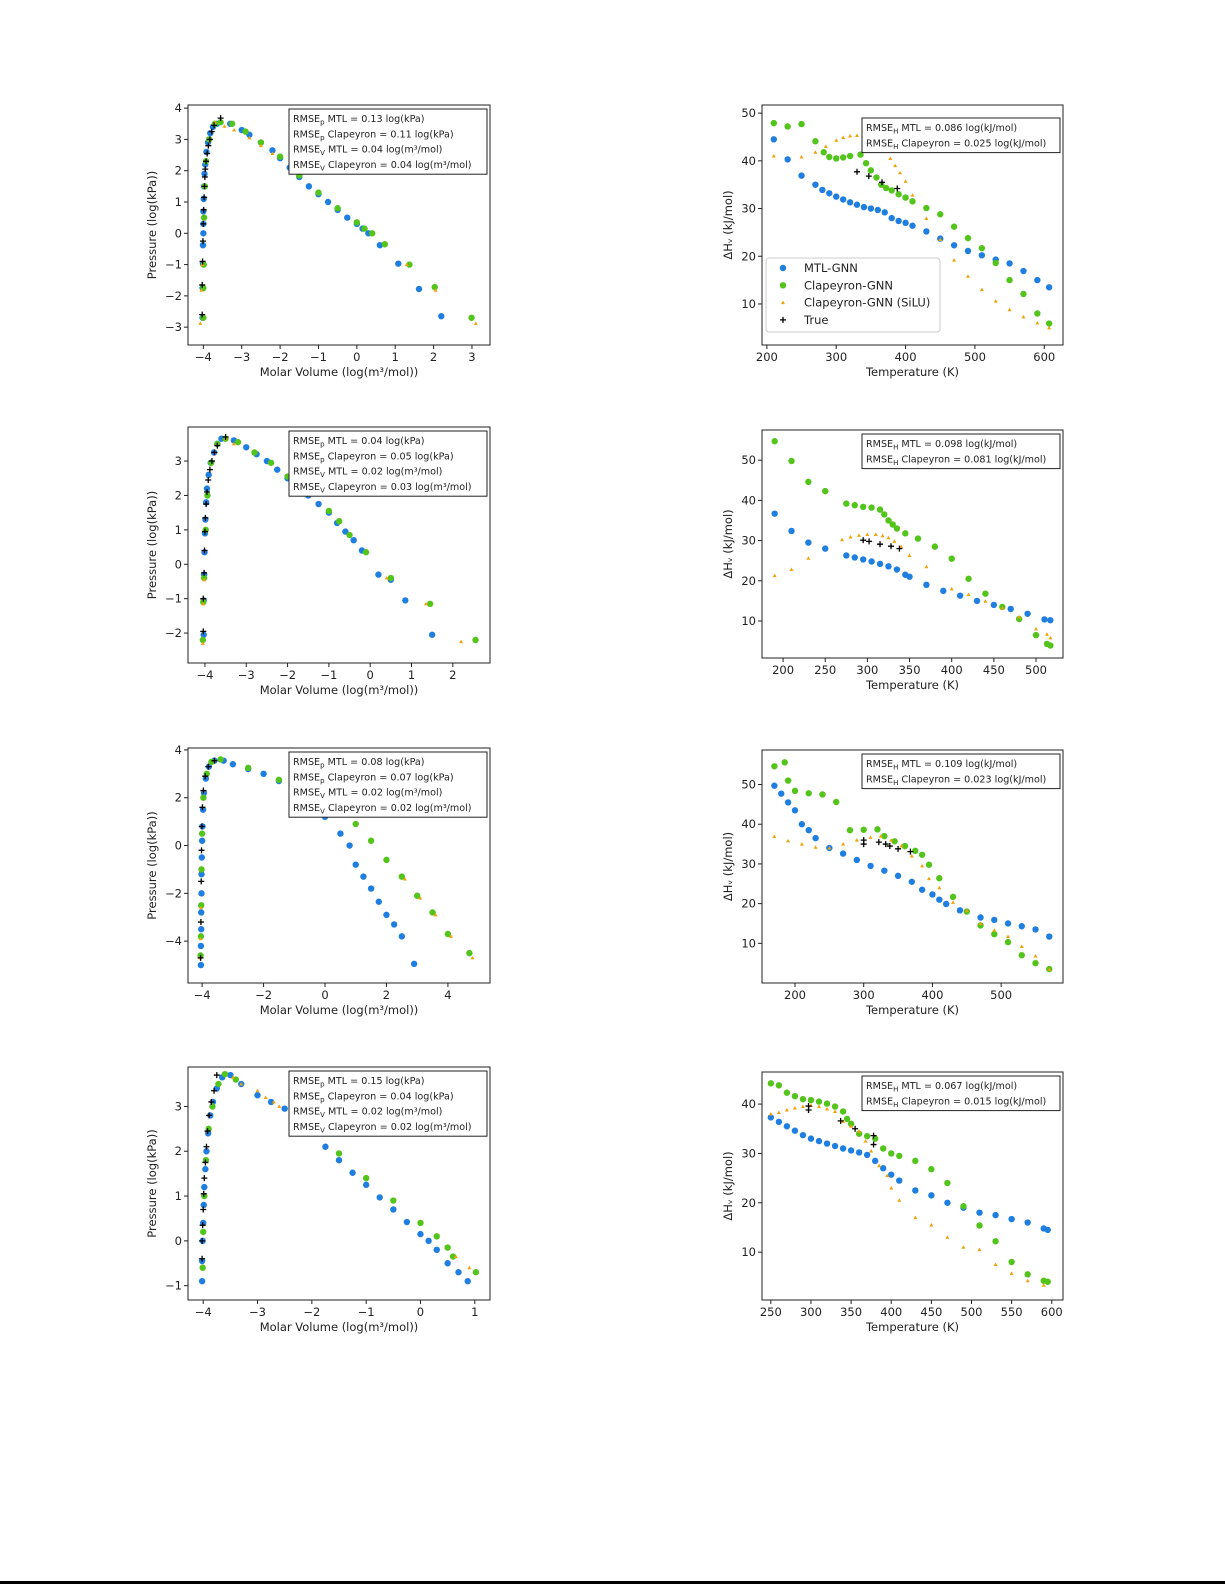 The height and width of the screenshot is (1585, 1225). Describe the element at coordinates (322, 796) in the screenshot. I see `rmse-subscript: V` at that location.